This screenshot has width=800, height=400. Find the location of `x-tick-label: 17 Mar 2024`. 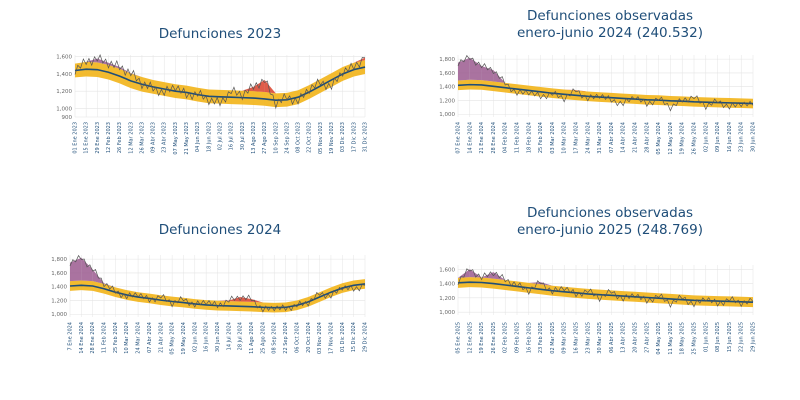

x-tick-label: 17 Mar 2024 is located at coordinates (577, 138).